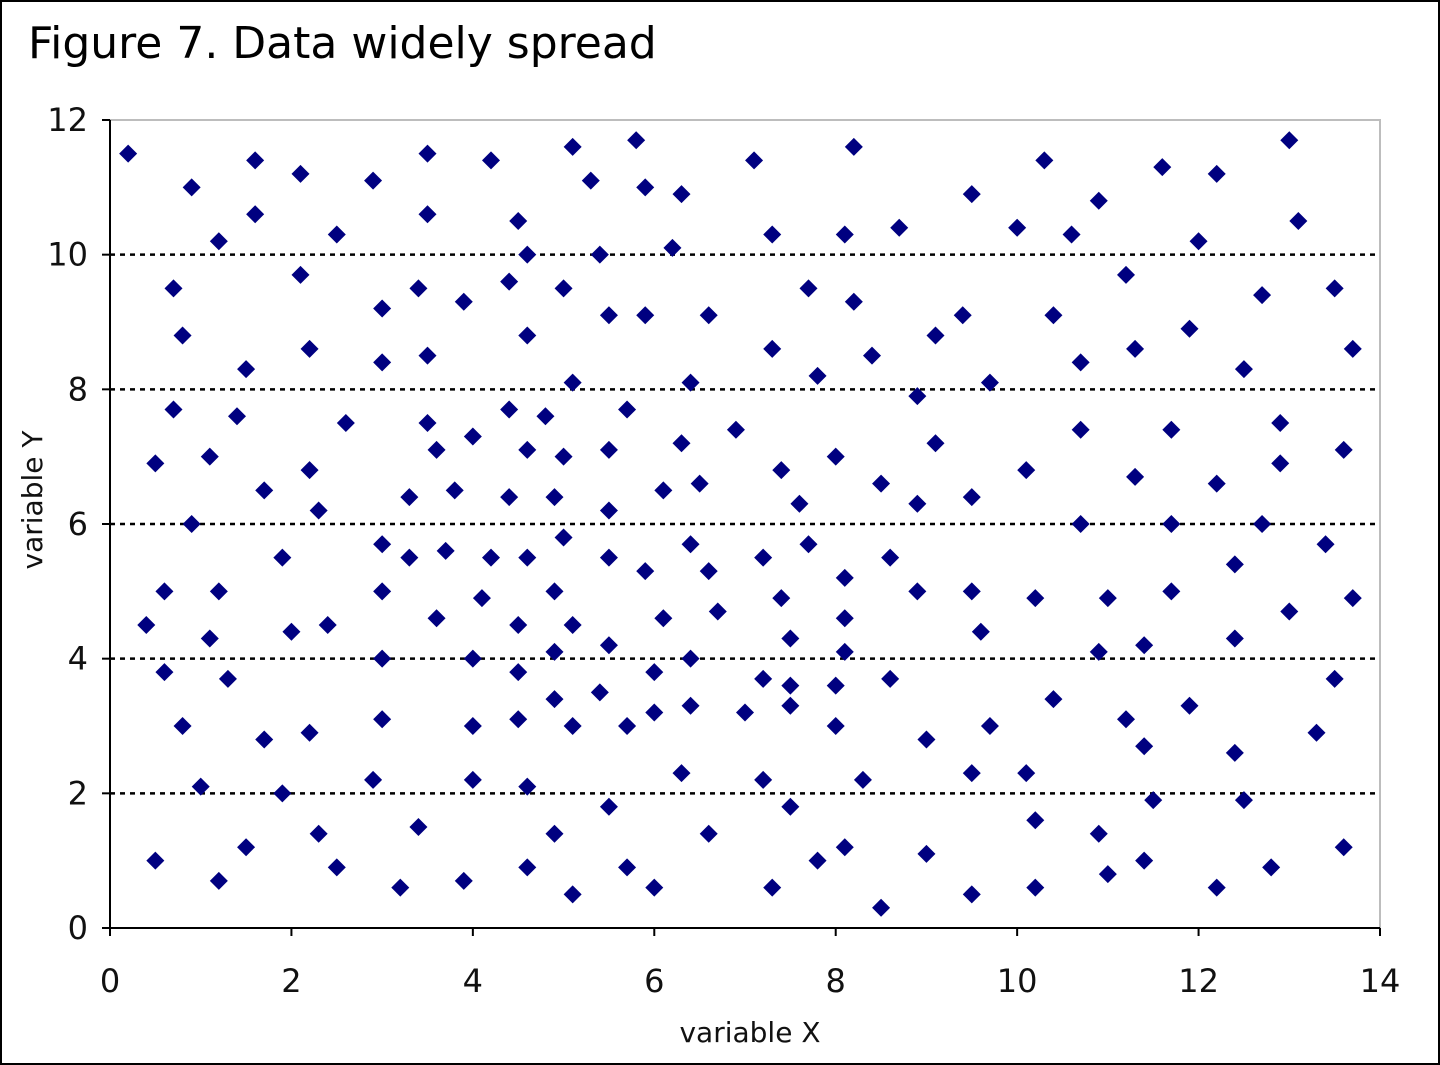 The image size is (1440, 1065). Describe the element at coordinates (836, 981) in the screenshot. I see `x-tick-label: 8` at that location.